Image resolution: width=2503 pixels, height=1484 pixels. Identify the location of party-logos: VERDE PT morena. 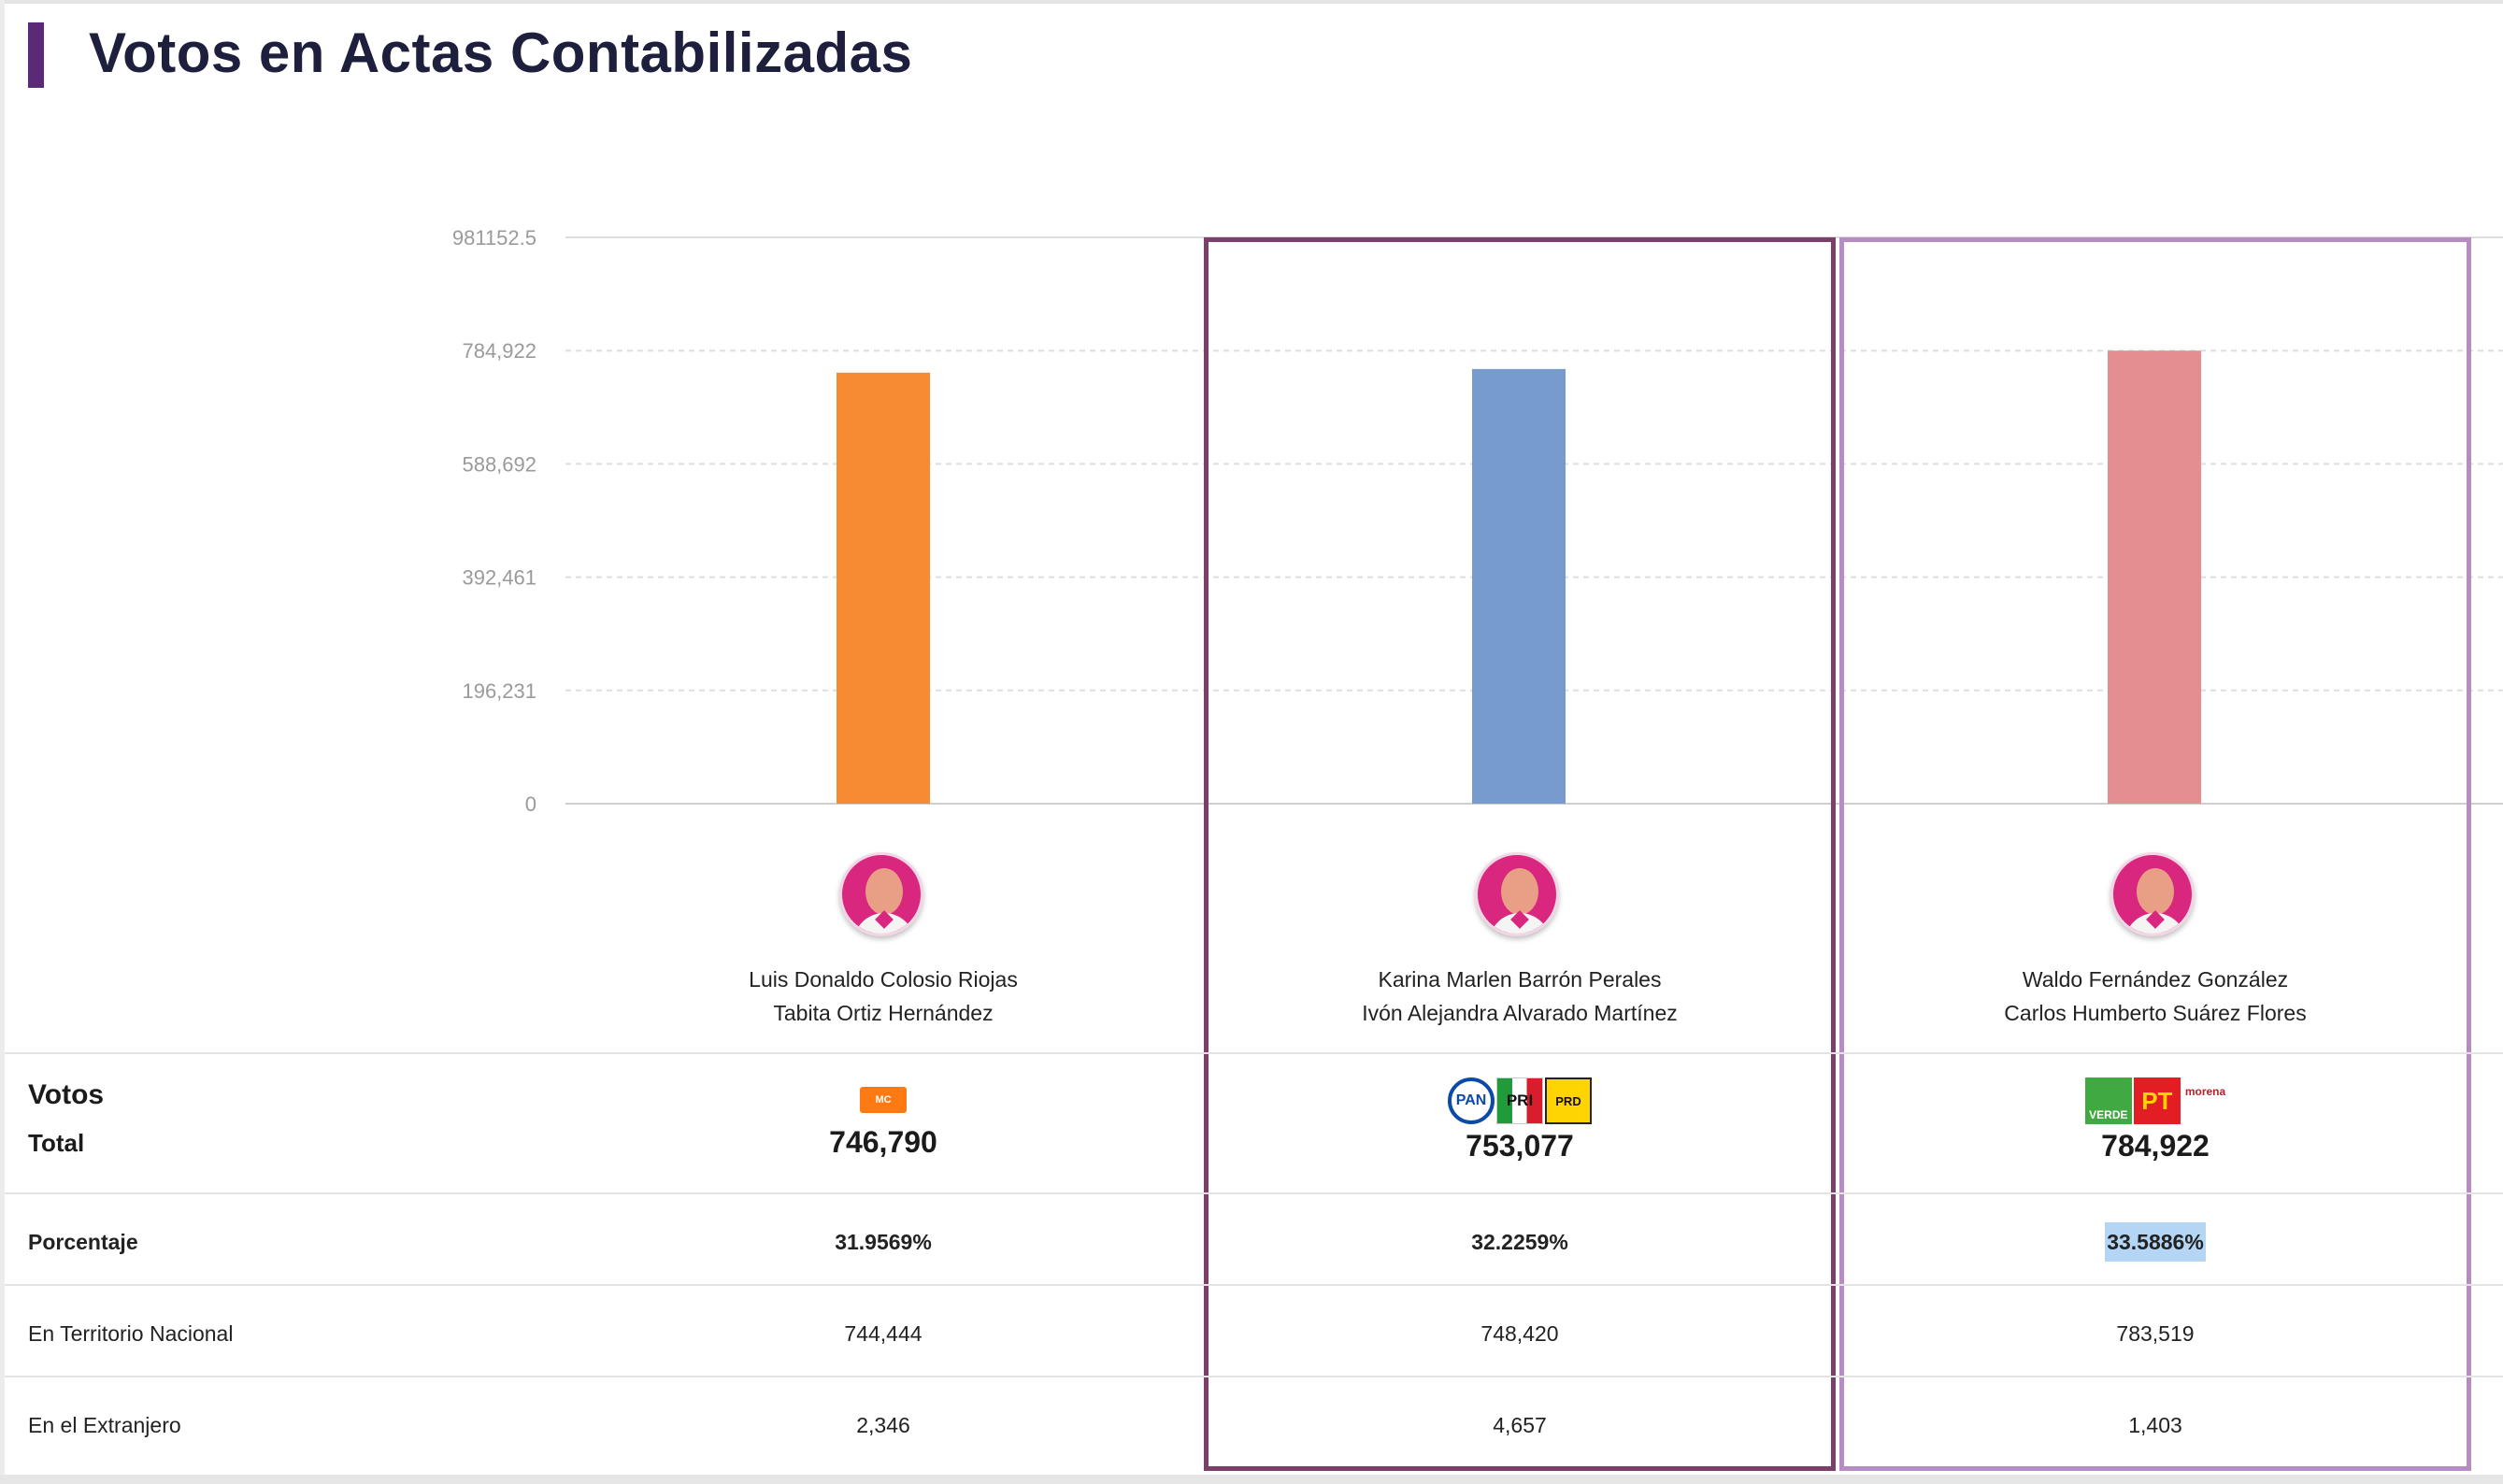
(2155, 1100).